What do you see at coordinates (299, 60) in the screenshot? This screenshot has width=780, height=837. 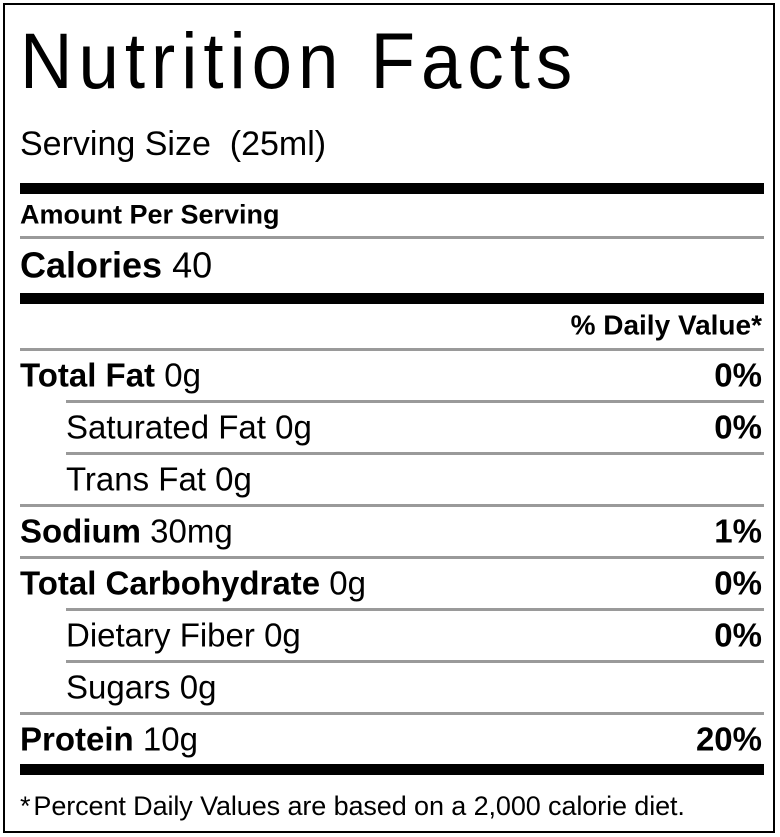 I see `page-title: Nutrition Facts` at bounding box center [299, 60].